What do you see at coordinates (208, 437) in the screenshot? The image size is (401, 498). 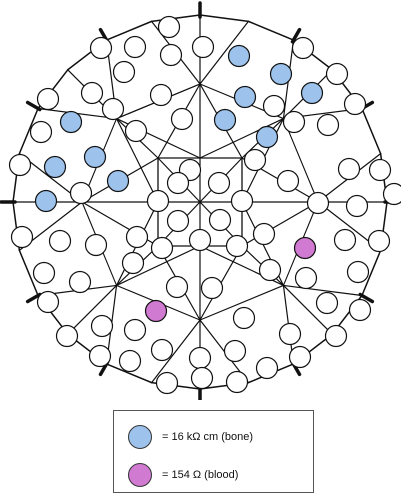 I see `legend-label-bone: = 16 kΩ cm (bone)` at bounding box center [208, 437].